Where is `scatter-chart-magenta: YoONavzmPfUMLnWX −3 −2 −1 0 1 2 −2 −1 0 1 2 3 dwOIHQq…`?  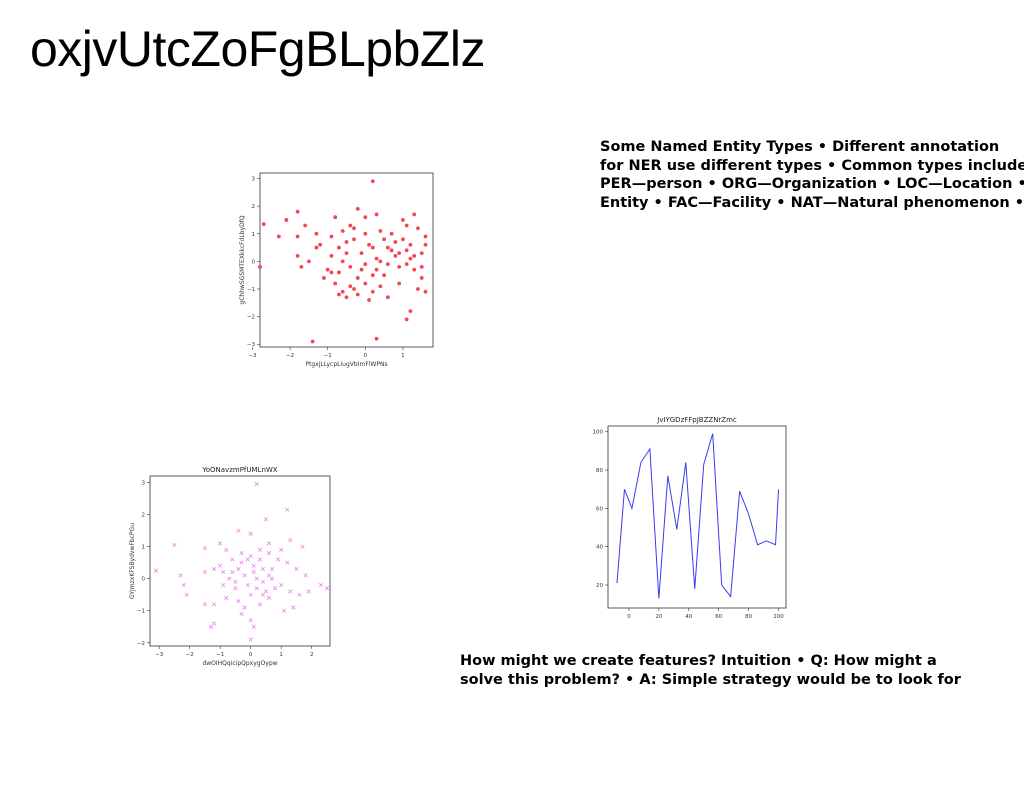 scatter-chart-magenta: YoONavzmPfUMLnWX −3 −2 −1 0 1 2 −2 −1 0 1 2 3 dwOIHQq… is located at coordinates (230, 566).